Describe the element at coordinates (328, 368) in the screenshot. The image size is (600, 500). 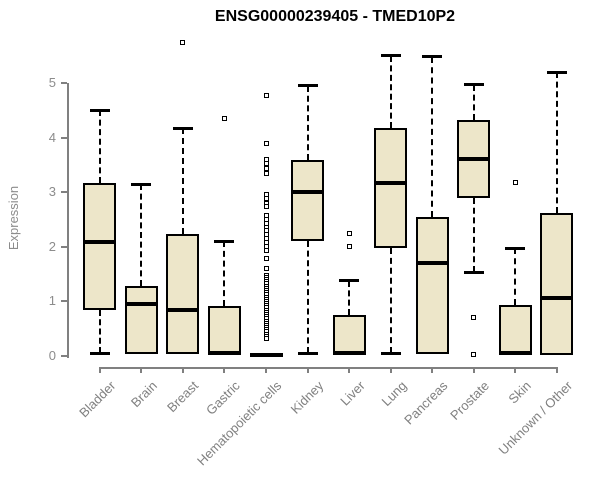
I see `x-axis-line` at that location.